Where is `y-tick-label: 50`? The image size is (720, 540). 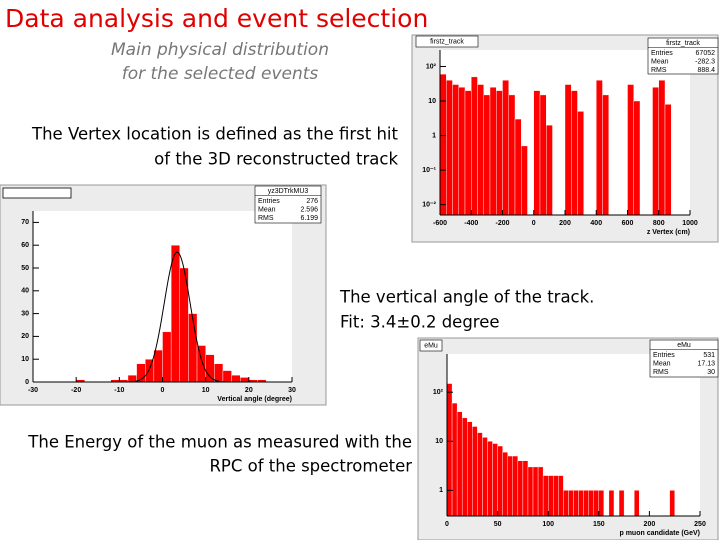
y-tick-label: 50 is located at coordinates (25, 268).